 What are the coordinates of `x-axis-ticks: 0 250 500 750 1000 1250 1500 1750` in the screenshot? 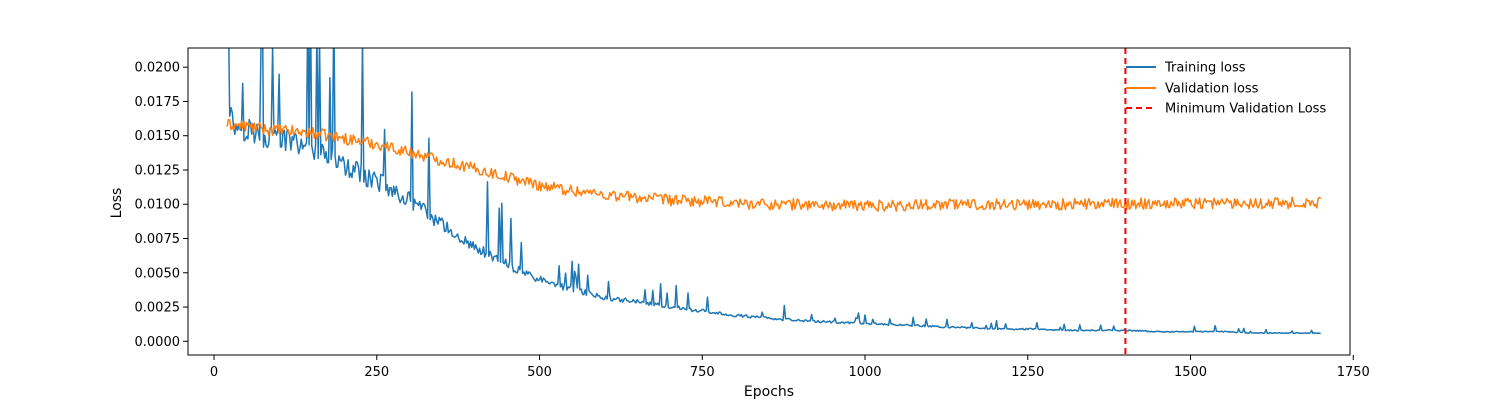 It's located at (790, 367).